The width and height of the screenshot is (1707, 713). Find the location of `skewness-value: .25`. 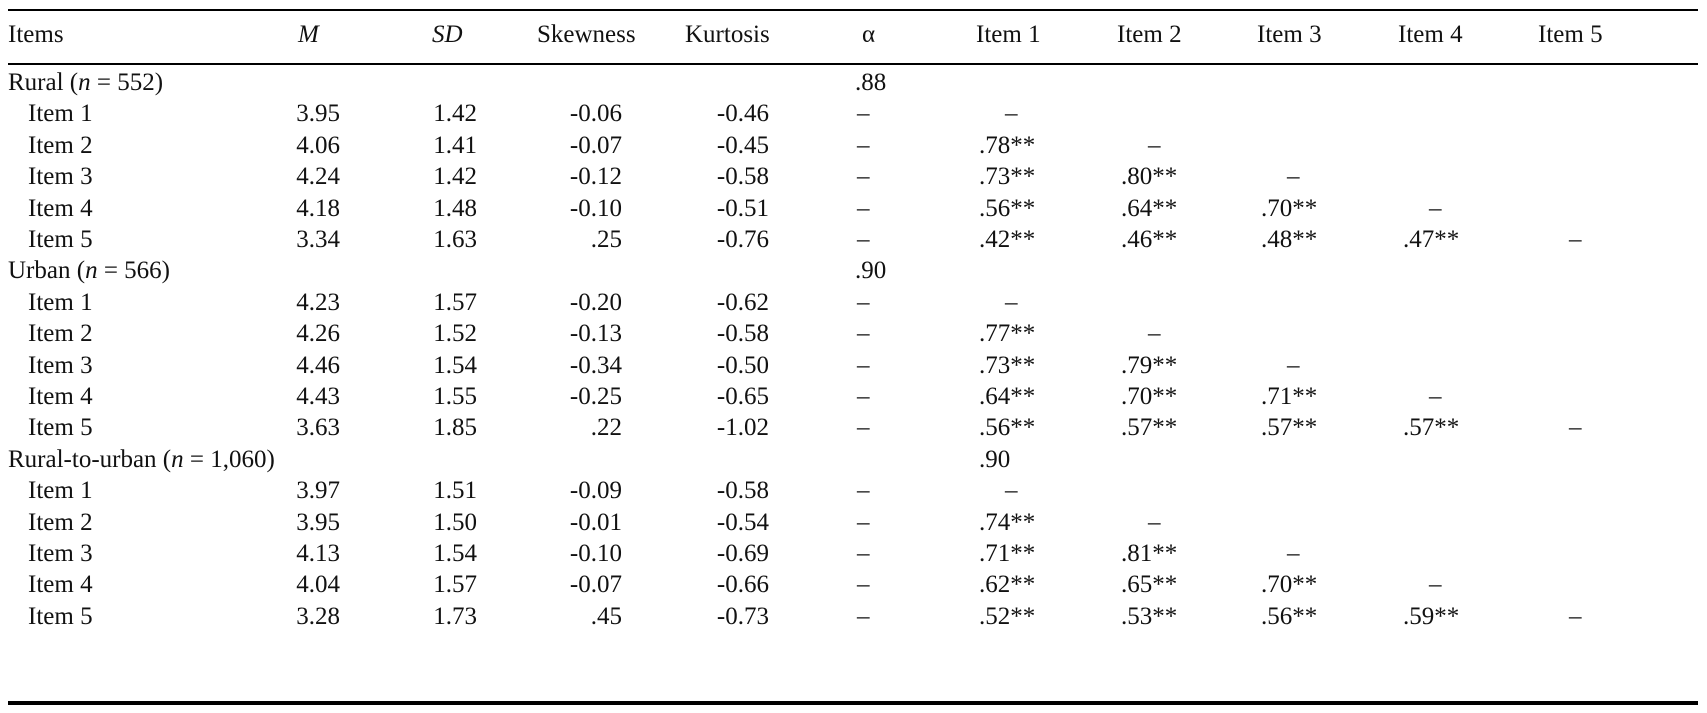

skewness-value: .25 is located at coordinates (606, 239).